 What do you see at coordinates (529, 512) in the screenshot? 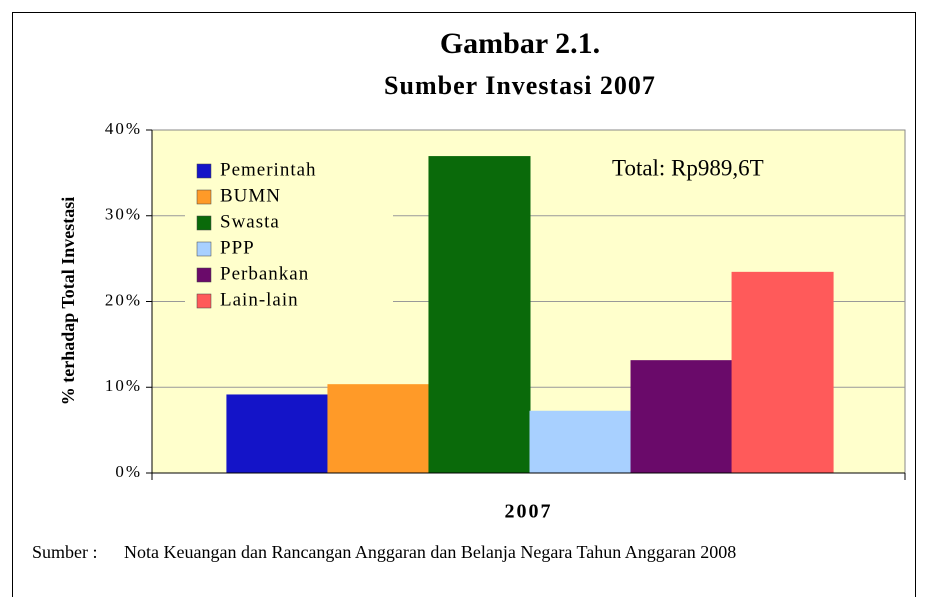
I see `x-tick-label: 2007` at bounding box center [529, 512].